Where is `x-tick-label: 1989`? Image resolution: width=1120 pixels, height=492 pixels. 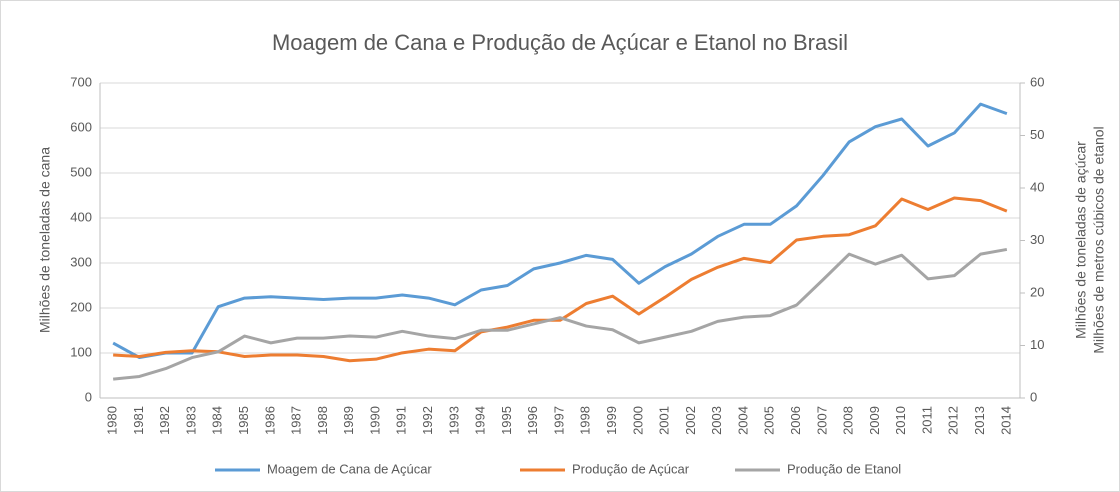
x-tick-label: 1989 is located at coordinates (348, 420).